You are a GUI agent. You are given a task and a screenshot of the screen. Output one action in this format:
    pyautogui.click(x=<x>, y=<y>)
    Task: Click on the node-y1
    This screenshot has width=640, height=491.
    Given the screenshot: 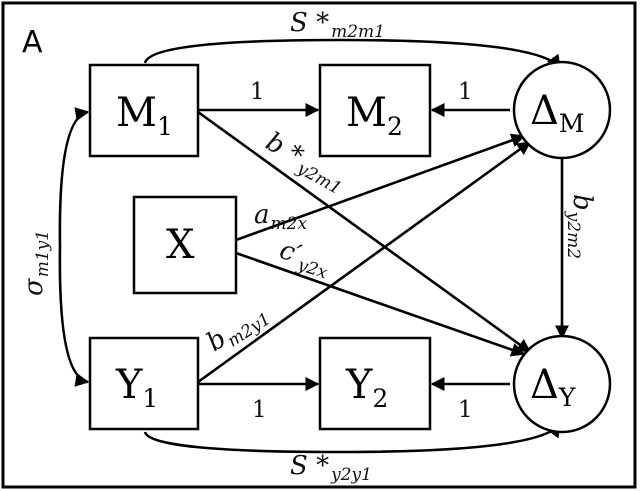 What is the action you would take?
    pyautogui.click(x=144, y=383)
    